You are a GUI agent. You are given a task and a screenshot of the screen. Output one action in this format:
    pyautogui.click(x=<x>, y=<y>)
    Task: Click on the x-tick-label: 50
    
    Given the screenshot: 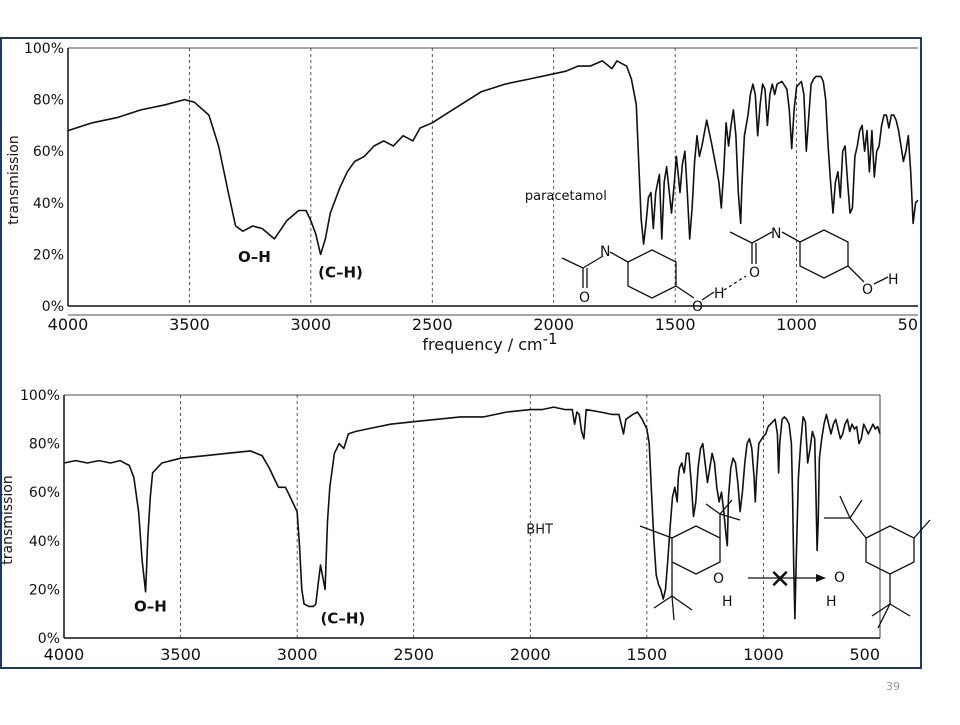 What is the action you would take?
    pyautogui.click(x=908, y=324)
    